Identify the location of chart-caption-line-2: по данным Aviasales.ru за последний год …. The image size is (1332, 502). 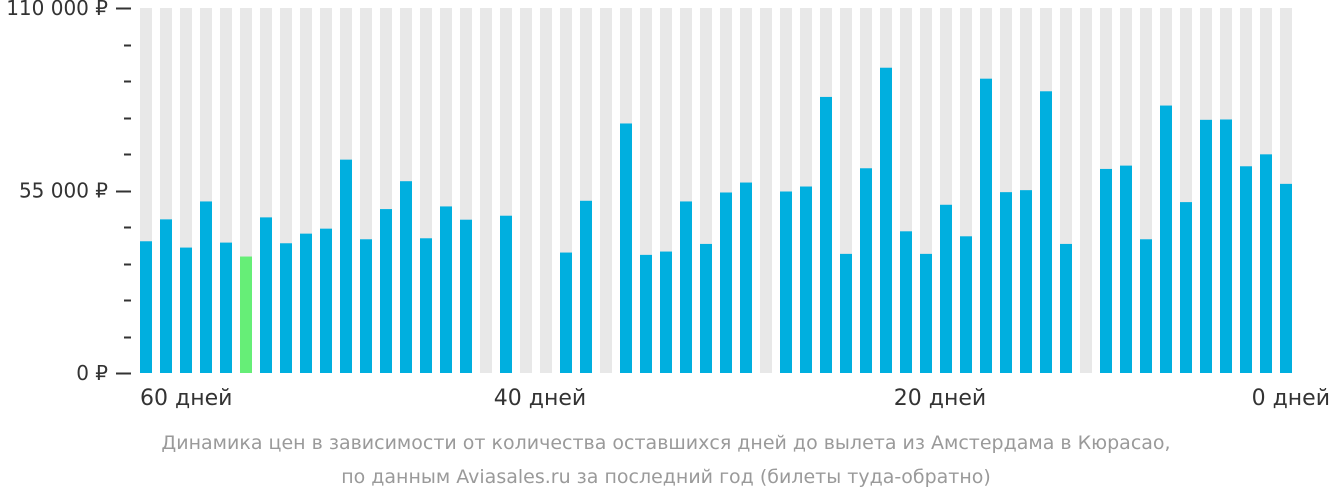
(666, 477).